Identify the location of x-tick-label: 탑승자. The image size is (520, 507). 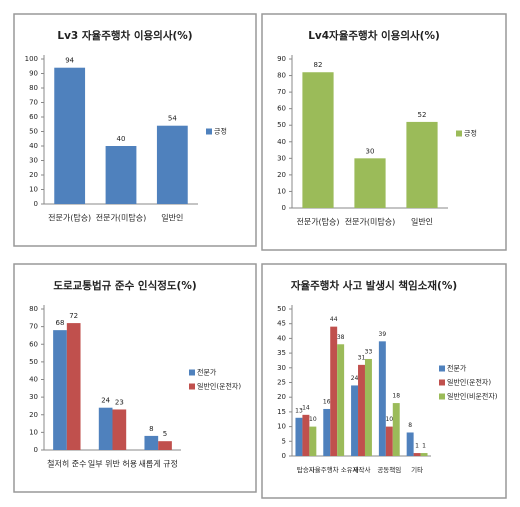
(306, 469).